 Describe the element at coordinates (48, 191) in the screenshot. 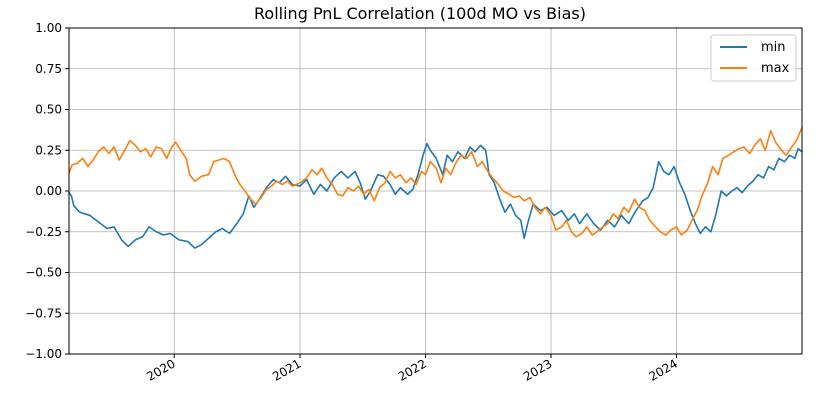

I see `y-tick-label: 0.00` at that location.